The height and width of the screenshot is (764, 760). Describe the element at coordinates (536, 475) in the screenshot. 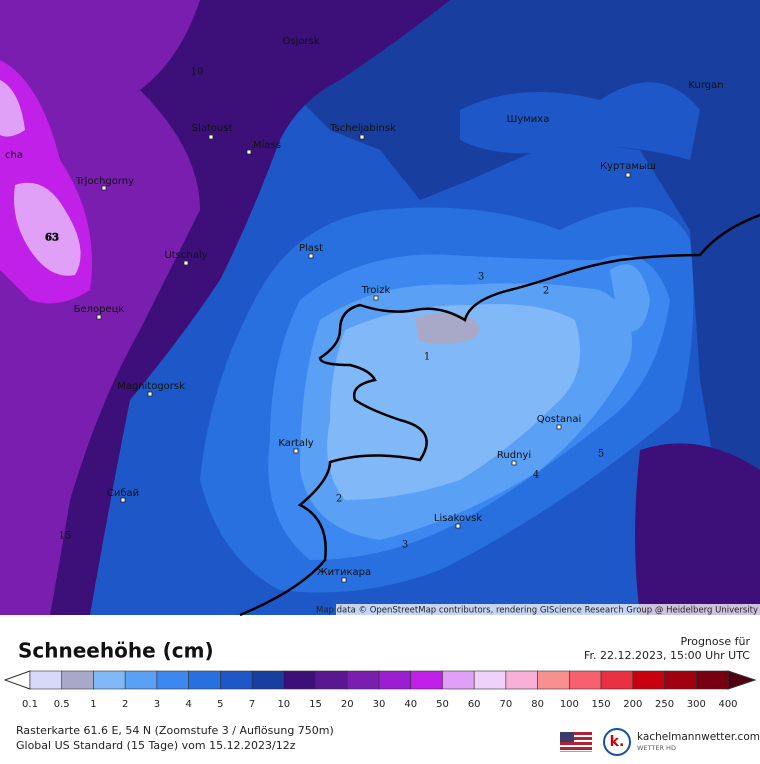

I see `contour-label: 4` at that location.